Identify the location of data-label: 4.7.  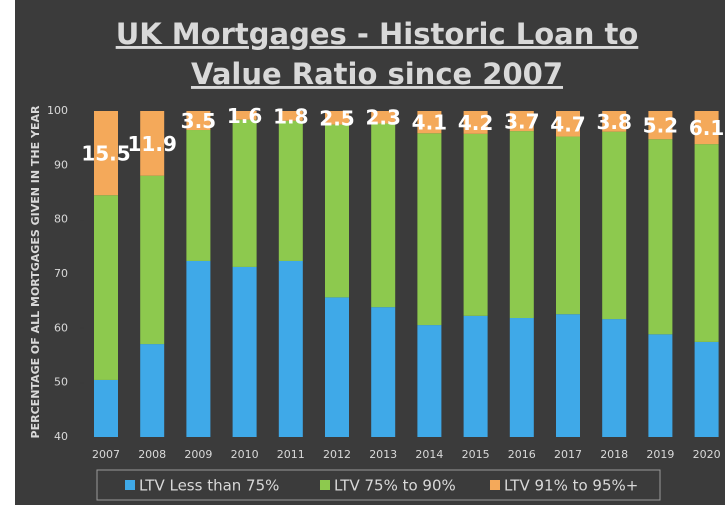
(567, 124).